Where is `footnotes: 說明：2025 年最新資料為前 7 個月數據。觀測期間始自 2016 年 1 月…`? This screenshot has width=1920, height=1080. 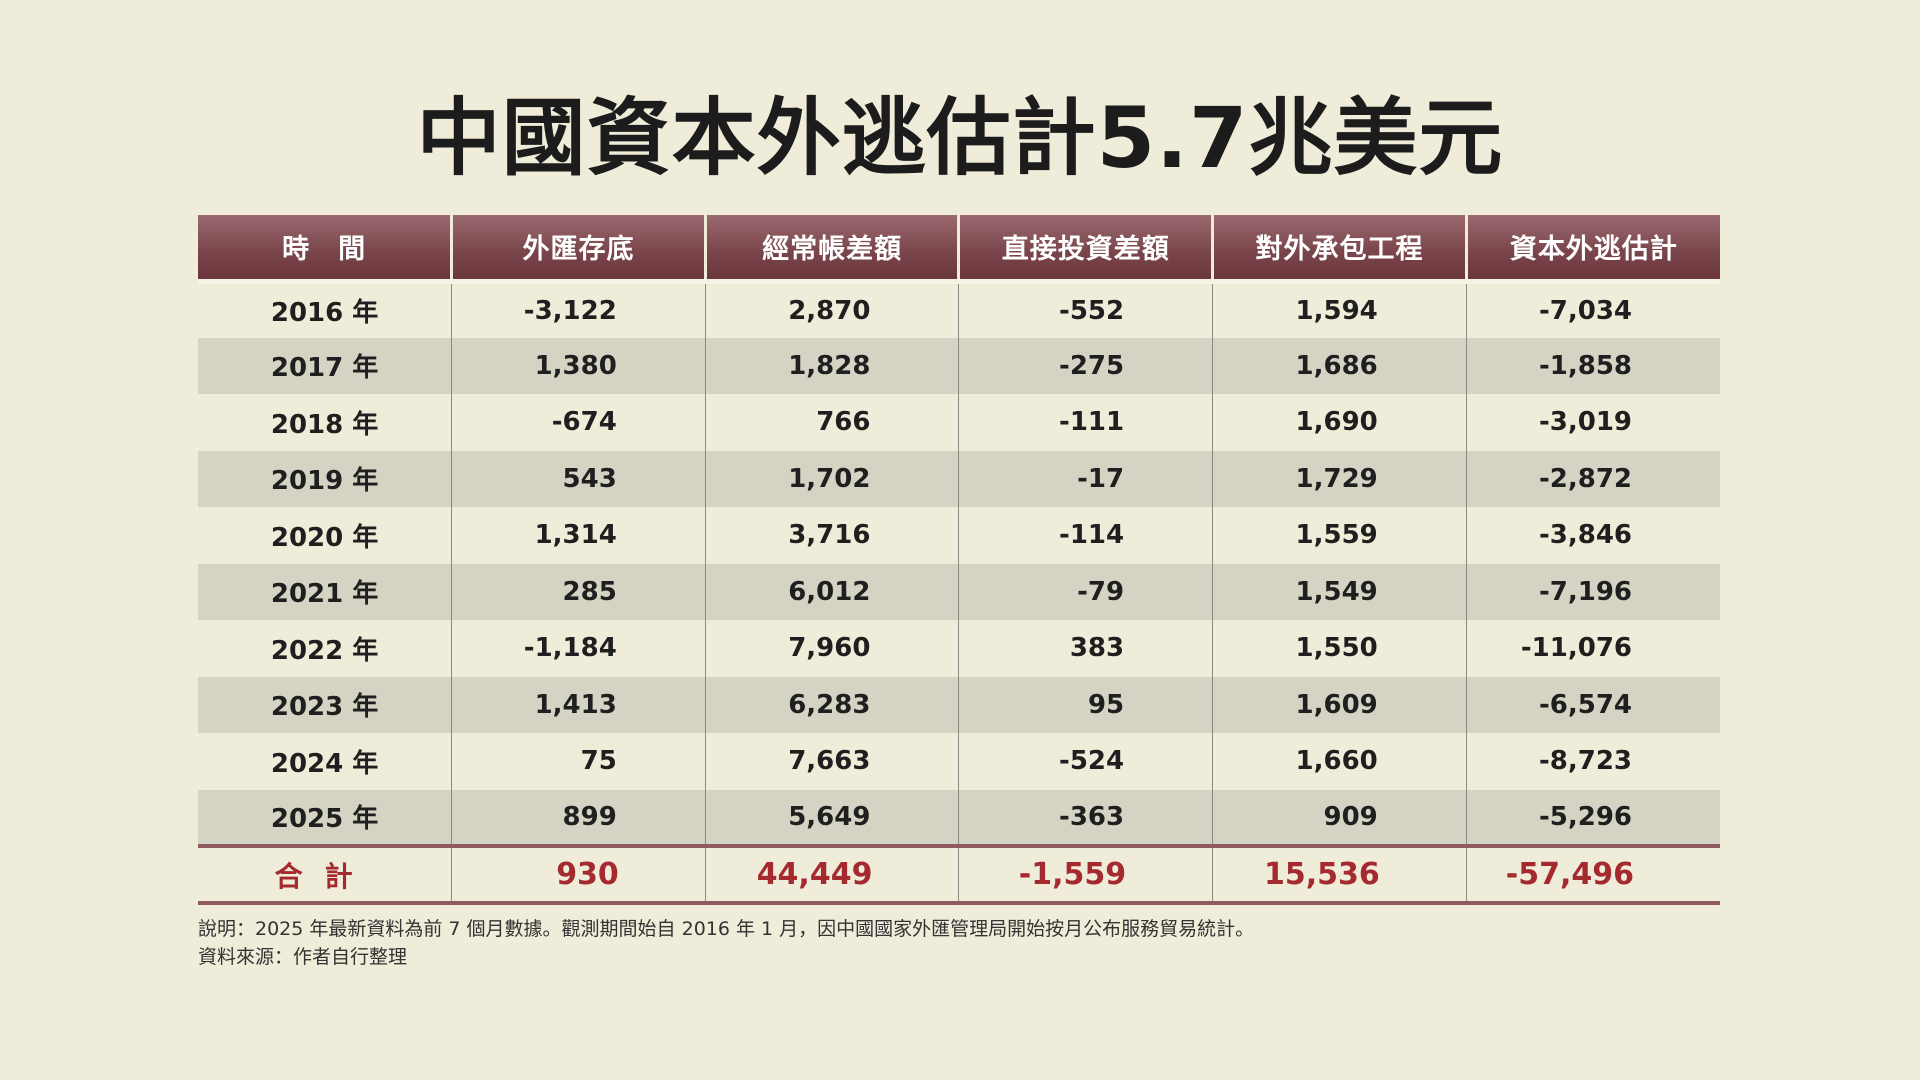
footnotes: 說明：2025 年最新資料為前 7 個月數據。觀測期間始自 2016 年 1 月… is located at coordinates (726, 943).